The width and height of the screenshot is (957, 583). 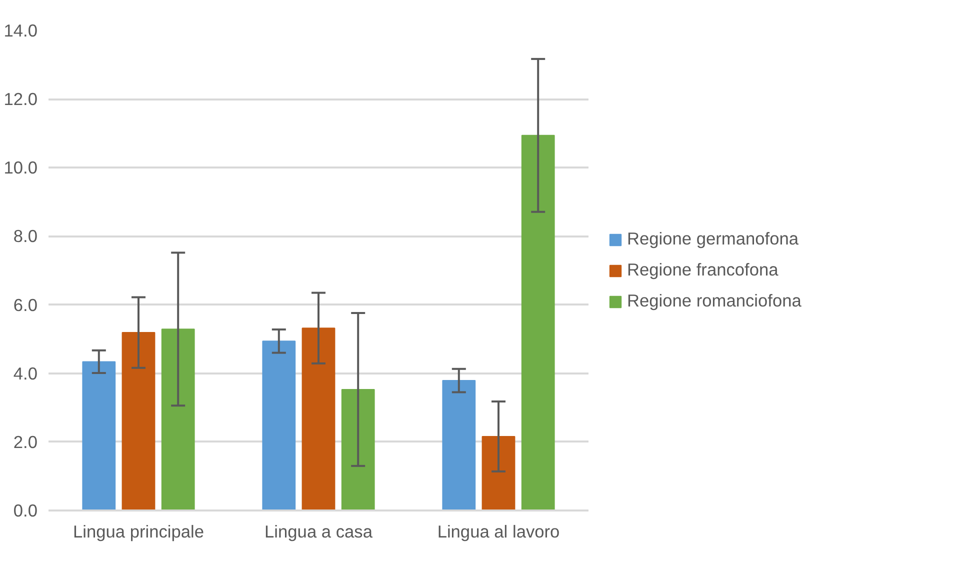 What do you see at coordinates (21, 168) in the screenshot?
I see `y-tick-label: 10.0` at bounding box center [21, 168].